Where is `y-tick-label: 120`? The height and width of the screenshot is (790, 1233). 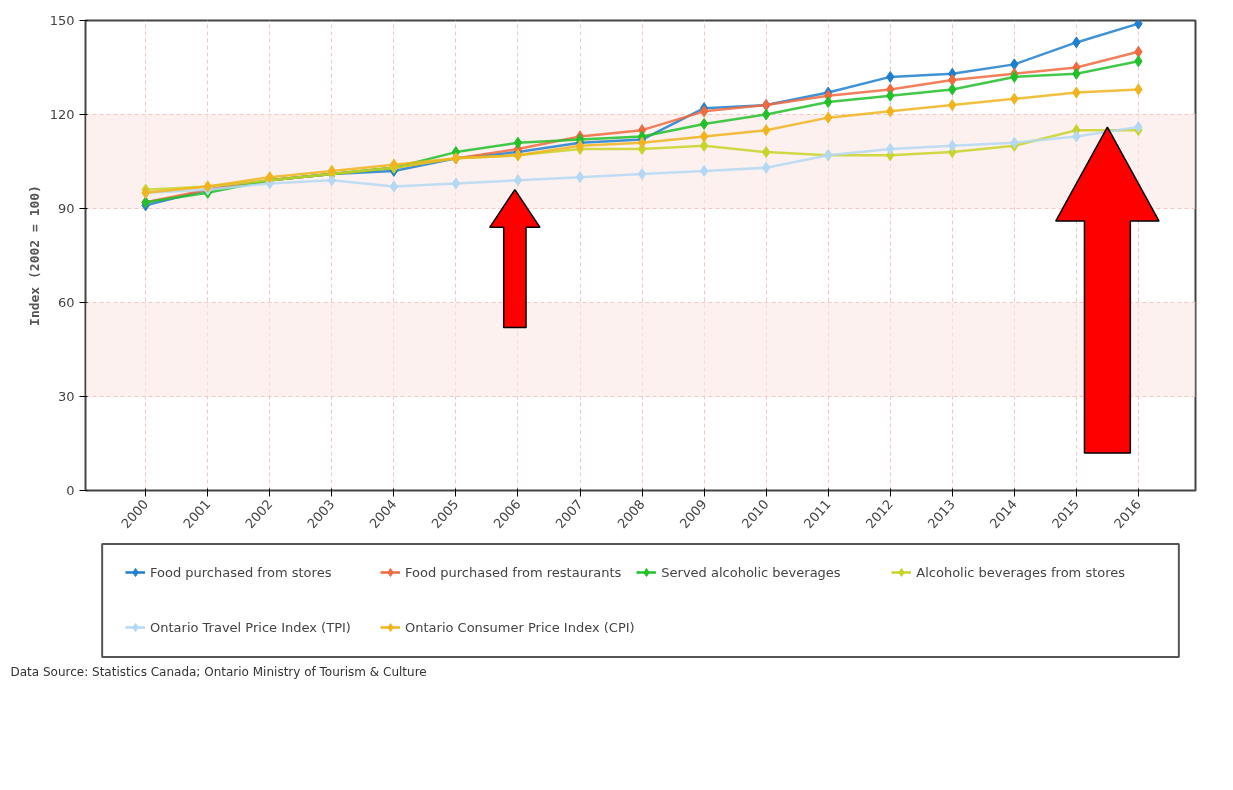 y-tick-label: 120 is located at coordinates (62, 114).